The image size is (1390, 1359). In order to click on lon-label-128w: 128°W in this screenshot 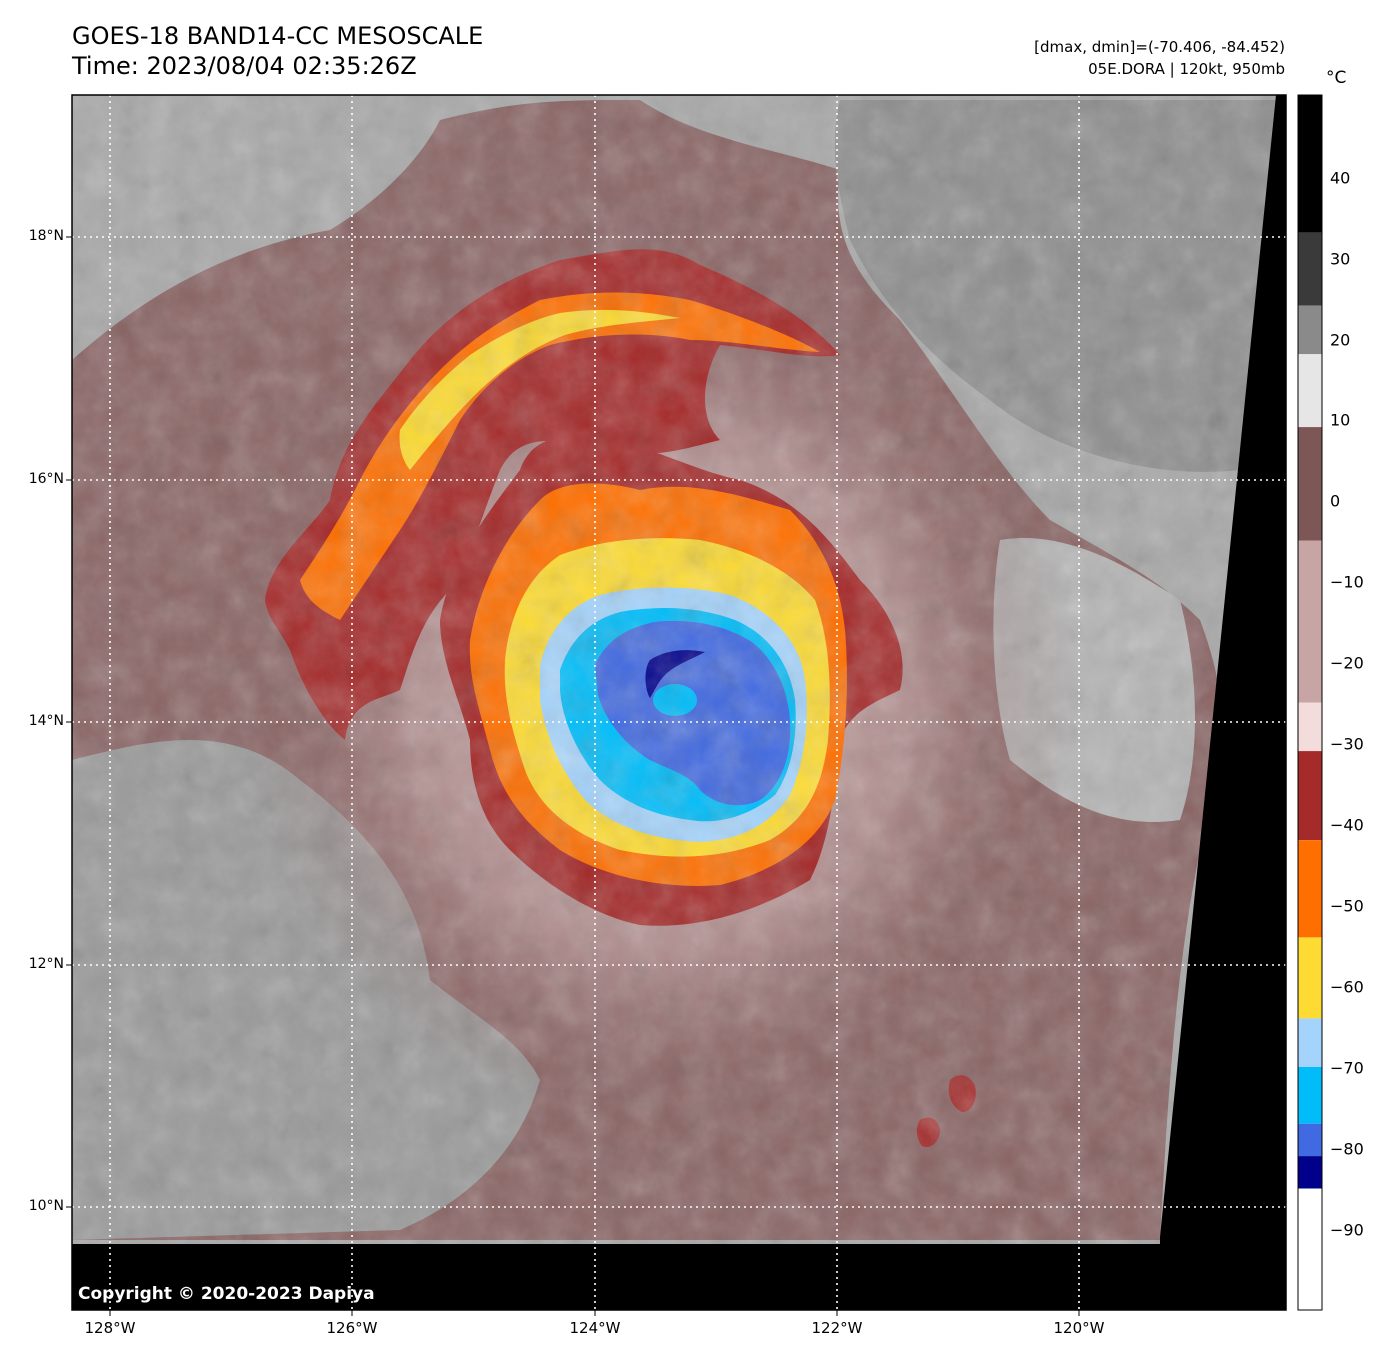, I will do `click(110, 1328)`.